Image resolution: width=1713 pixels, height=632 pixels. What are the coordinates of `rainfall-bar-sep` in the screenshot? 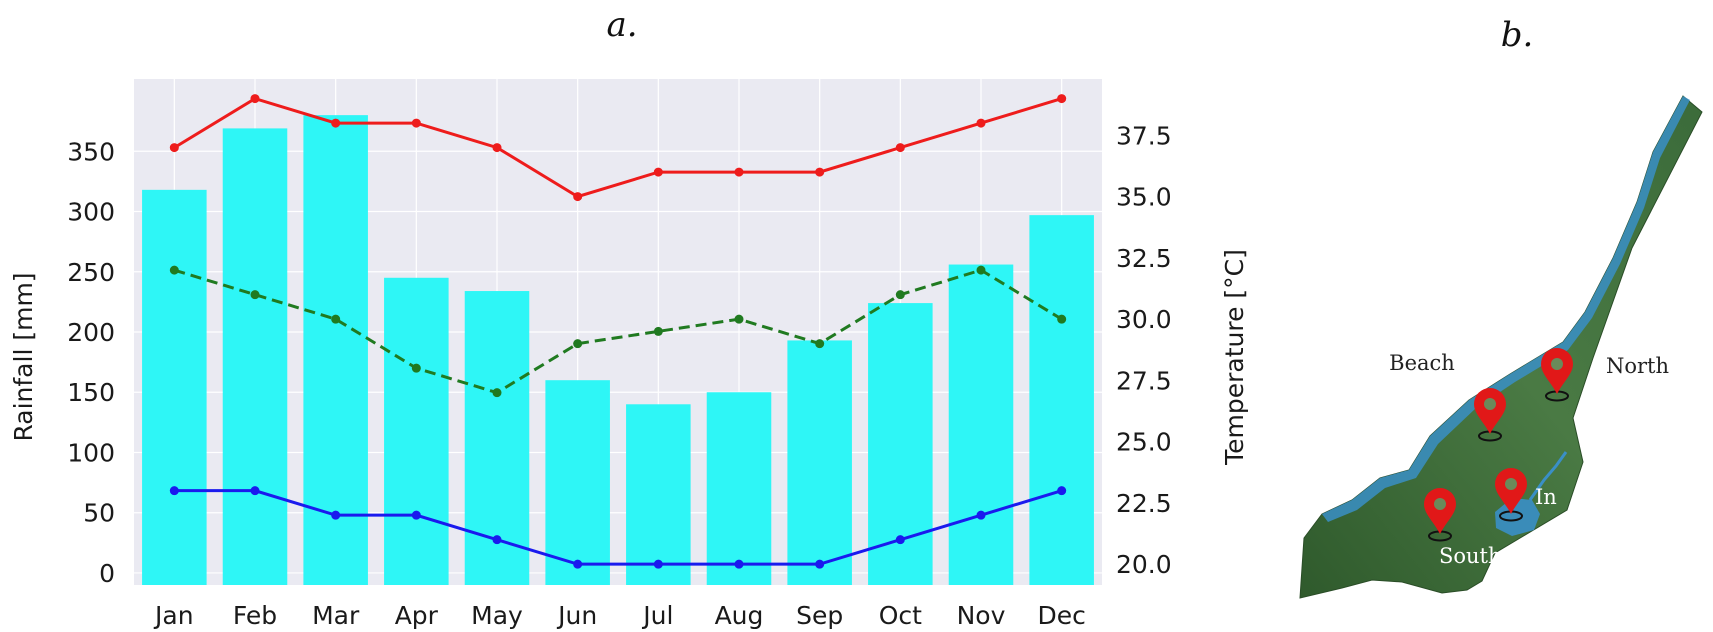 It's located at (819, 462).